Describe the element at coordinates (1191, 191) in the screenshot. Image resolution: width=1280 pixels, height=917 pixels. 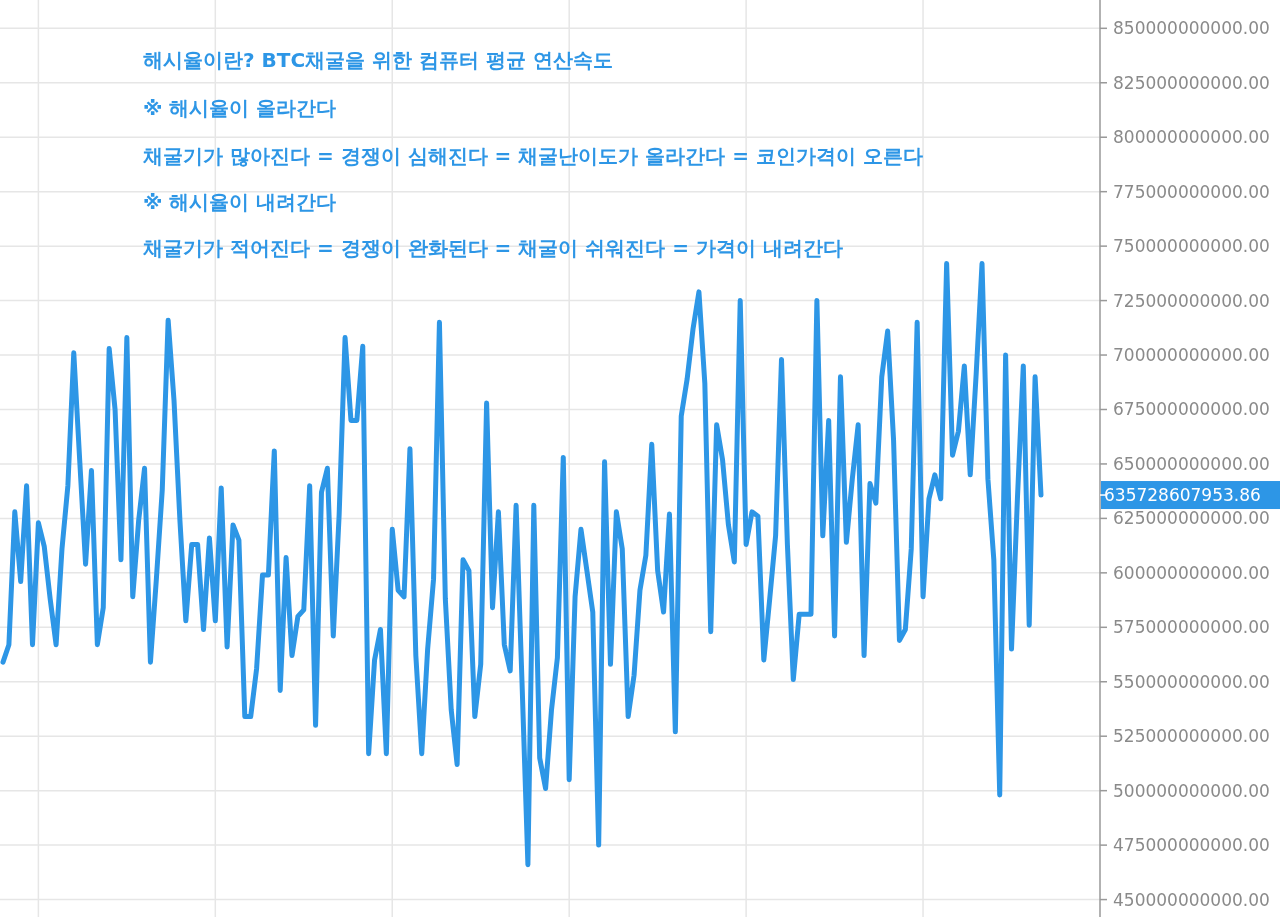
I see `y-tick-label: 775000000000.00` at that location.